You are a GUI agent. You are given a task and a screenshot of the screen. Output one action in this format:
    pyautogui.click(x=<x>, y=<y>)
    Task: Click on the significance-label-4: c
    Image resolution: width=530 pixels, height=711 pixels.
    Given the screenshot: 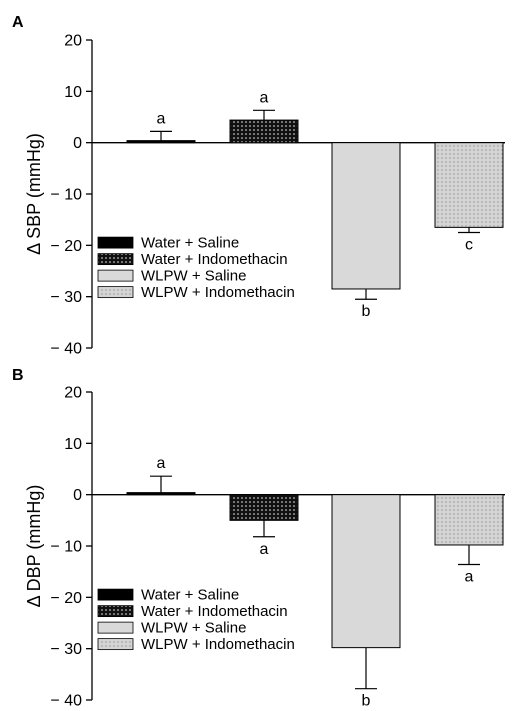 What is the action you would take?
    pyautogui.click(x=469, y=245)
    